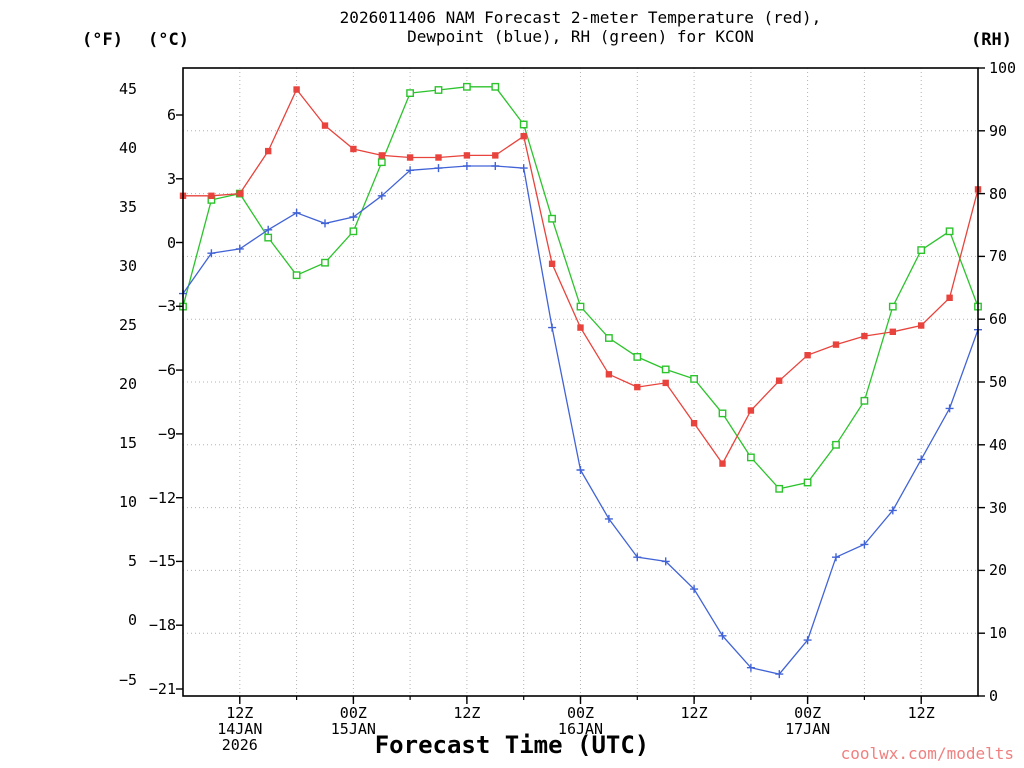  What do you see at coordinates (998, 193) in the screenshot?
I see `rh-tick-label: 80` at bounding box center [998, 193].